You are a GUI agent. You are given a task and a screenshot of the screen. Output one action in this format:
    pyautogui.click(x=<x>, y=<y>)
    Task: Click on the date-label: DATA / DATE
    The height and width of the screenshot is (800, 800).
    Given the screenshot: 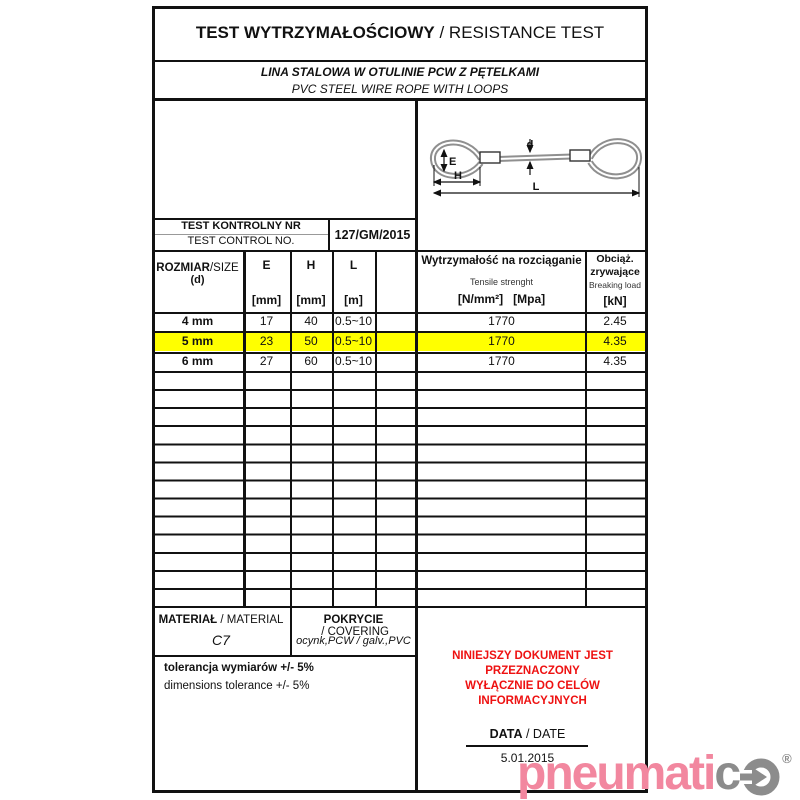 What is the action you would take?
    pyautogui.click(x=527, y=734)
    